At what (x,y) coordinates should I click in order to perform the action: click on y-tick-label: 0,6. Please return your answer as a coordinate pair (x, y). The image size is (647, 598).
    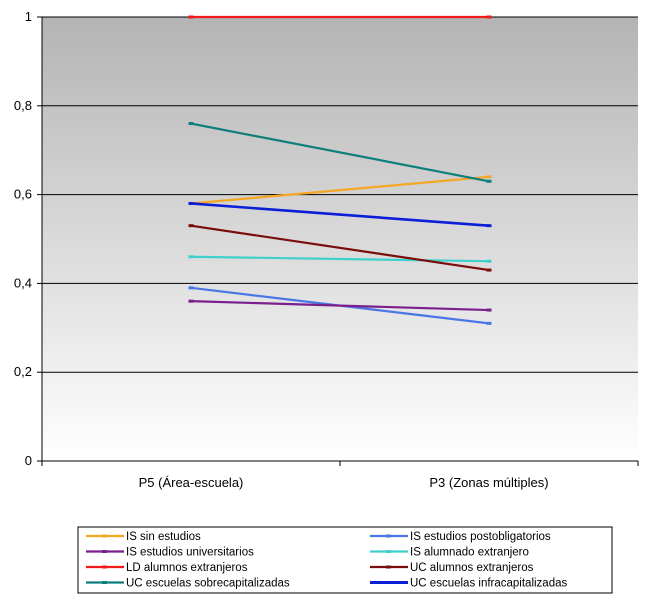
    Looking at the image, I should click on (23, 194).